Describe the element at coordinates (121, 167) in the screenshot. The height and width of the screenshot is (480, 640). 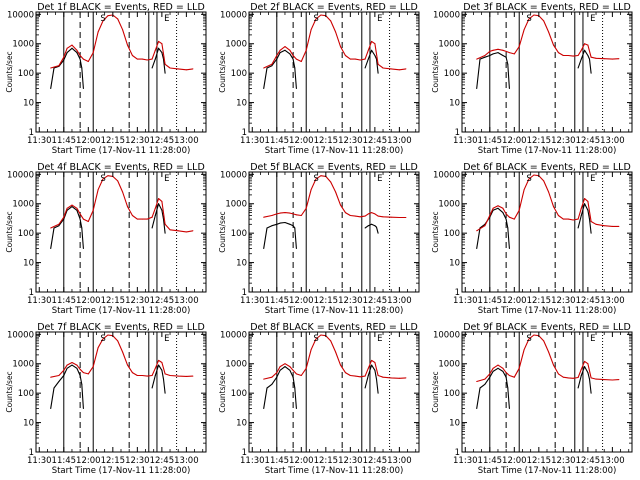
I see `panel-title: Det 4f BLACK = Events, RED = LLD` at that location.